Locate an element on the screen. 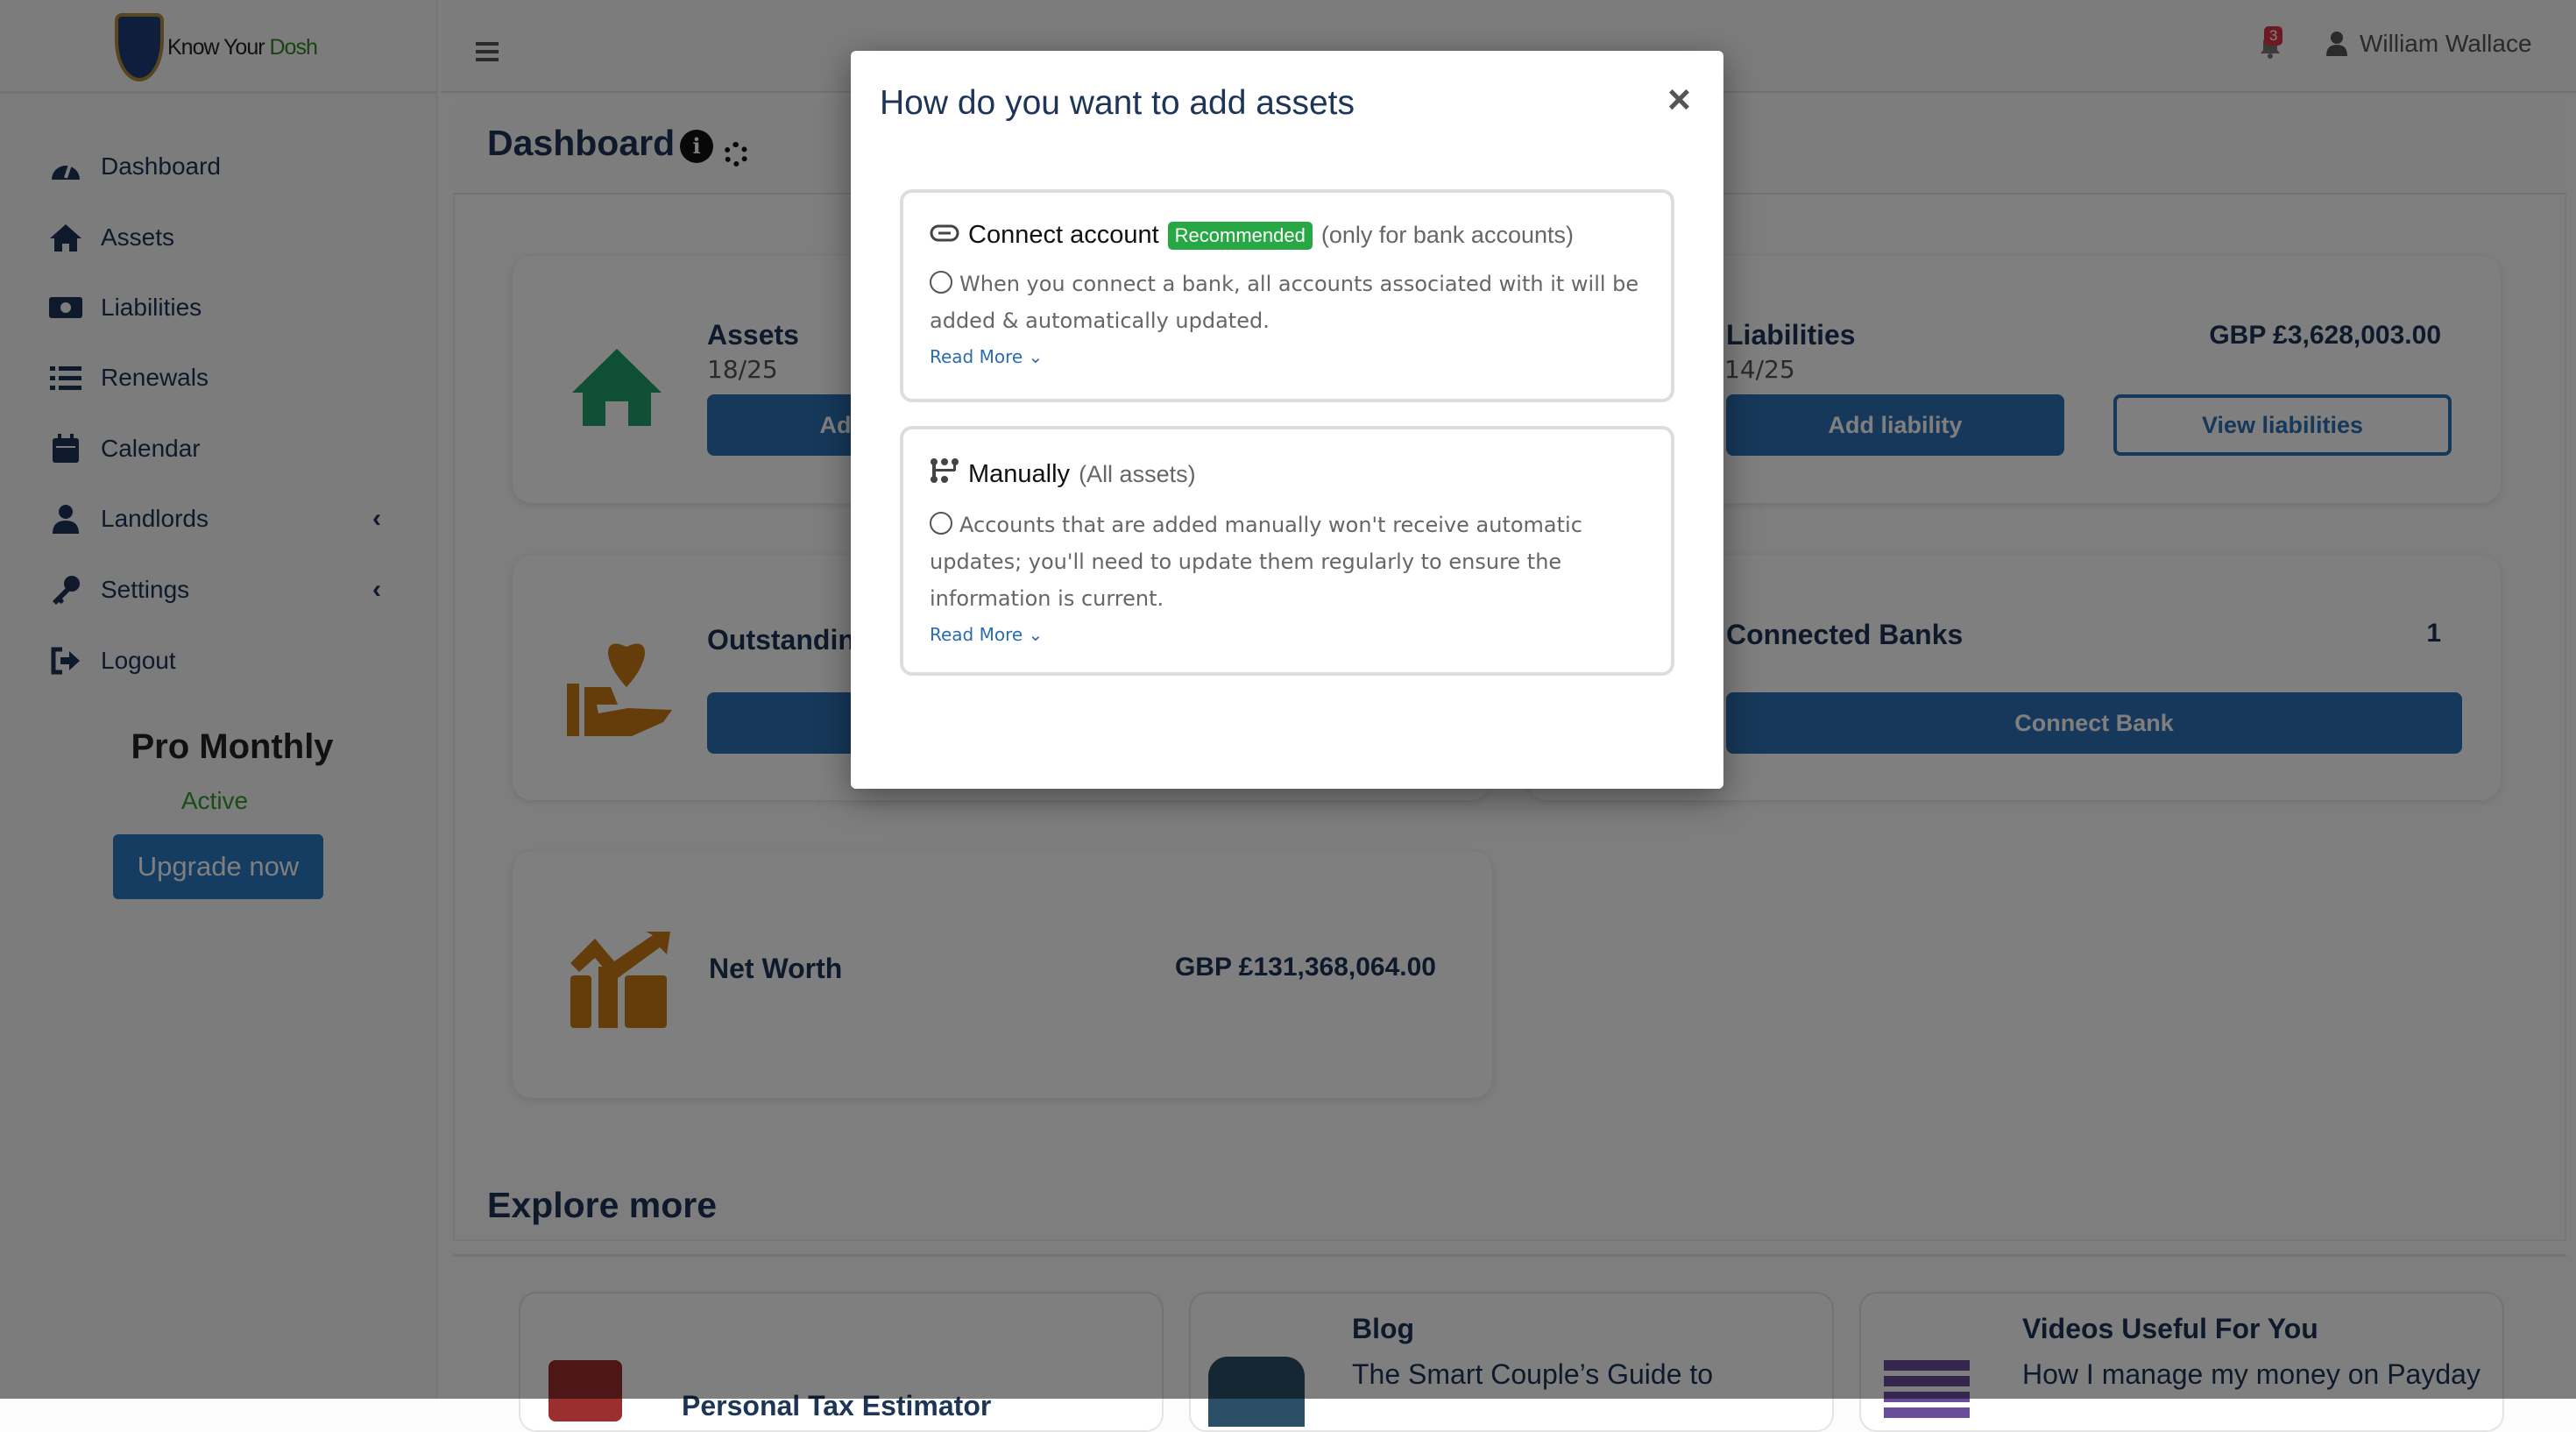  close-icon: × is located at coordinates (1679, 99).